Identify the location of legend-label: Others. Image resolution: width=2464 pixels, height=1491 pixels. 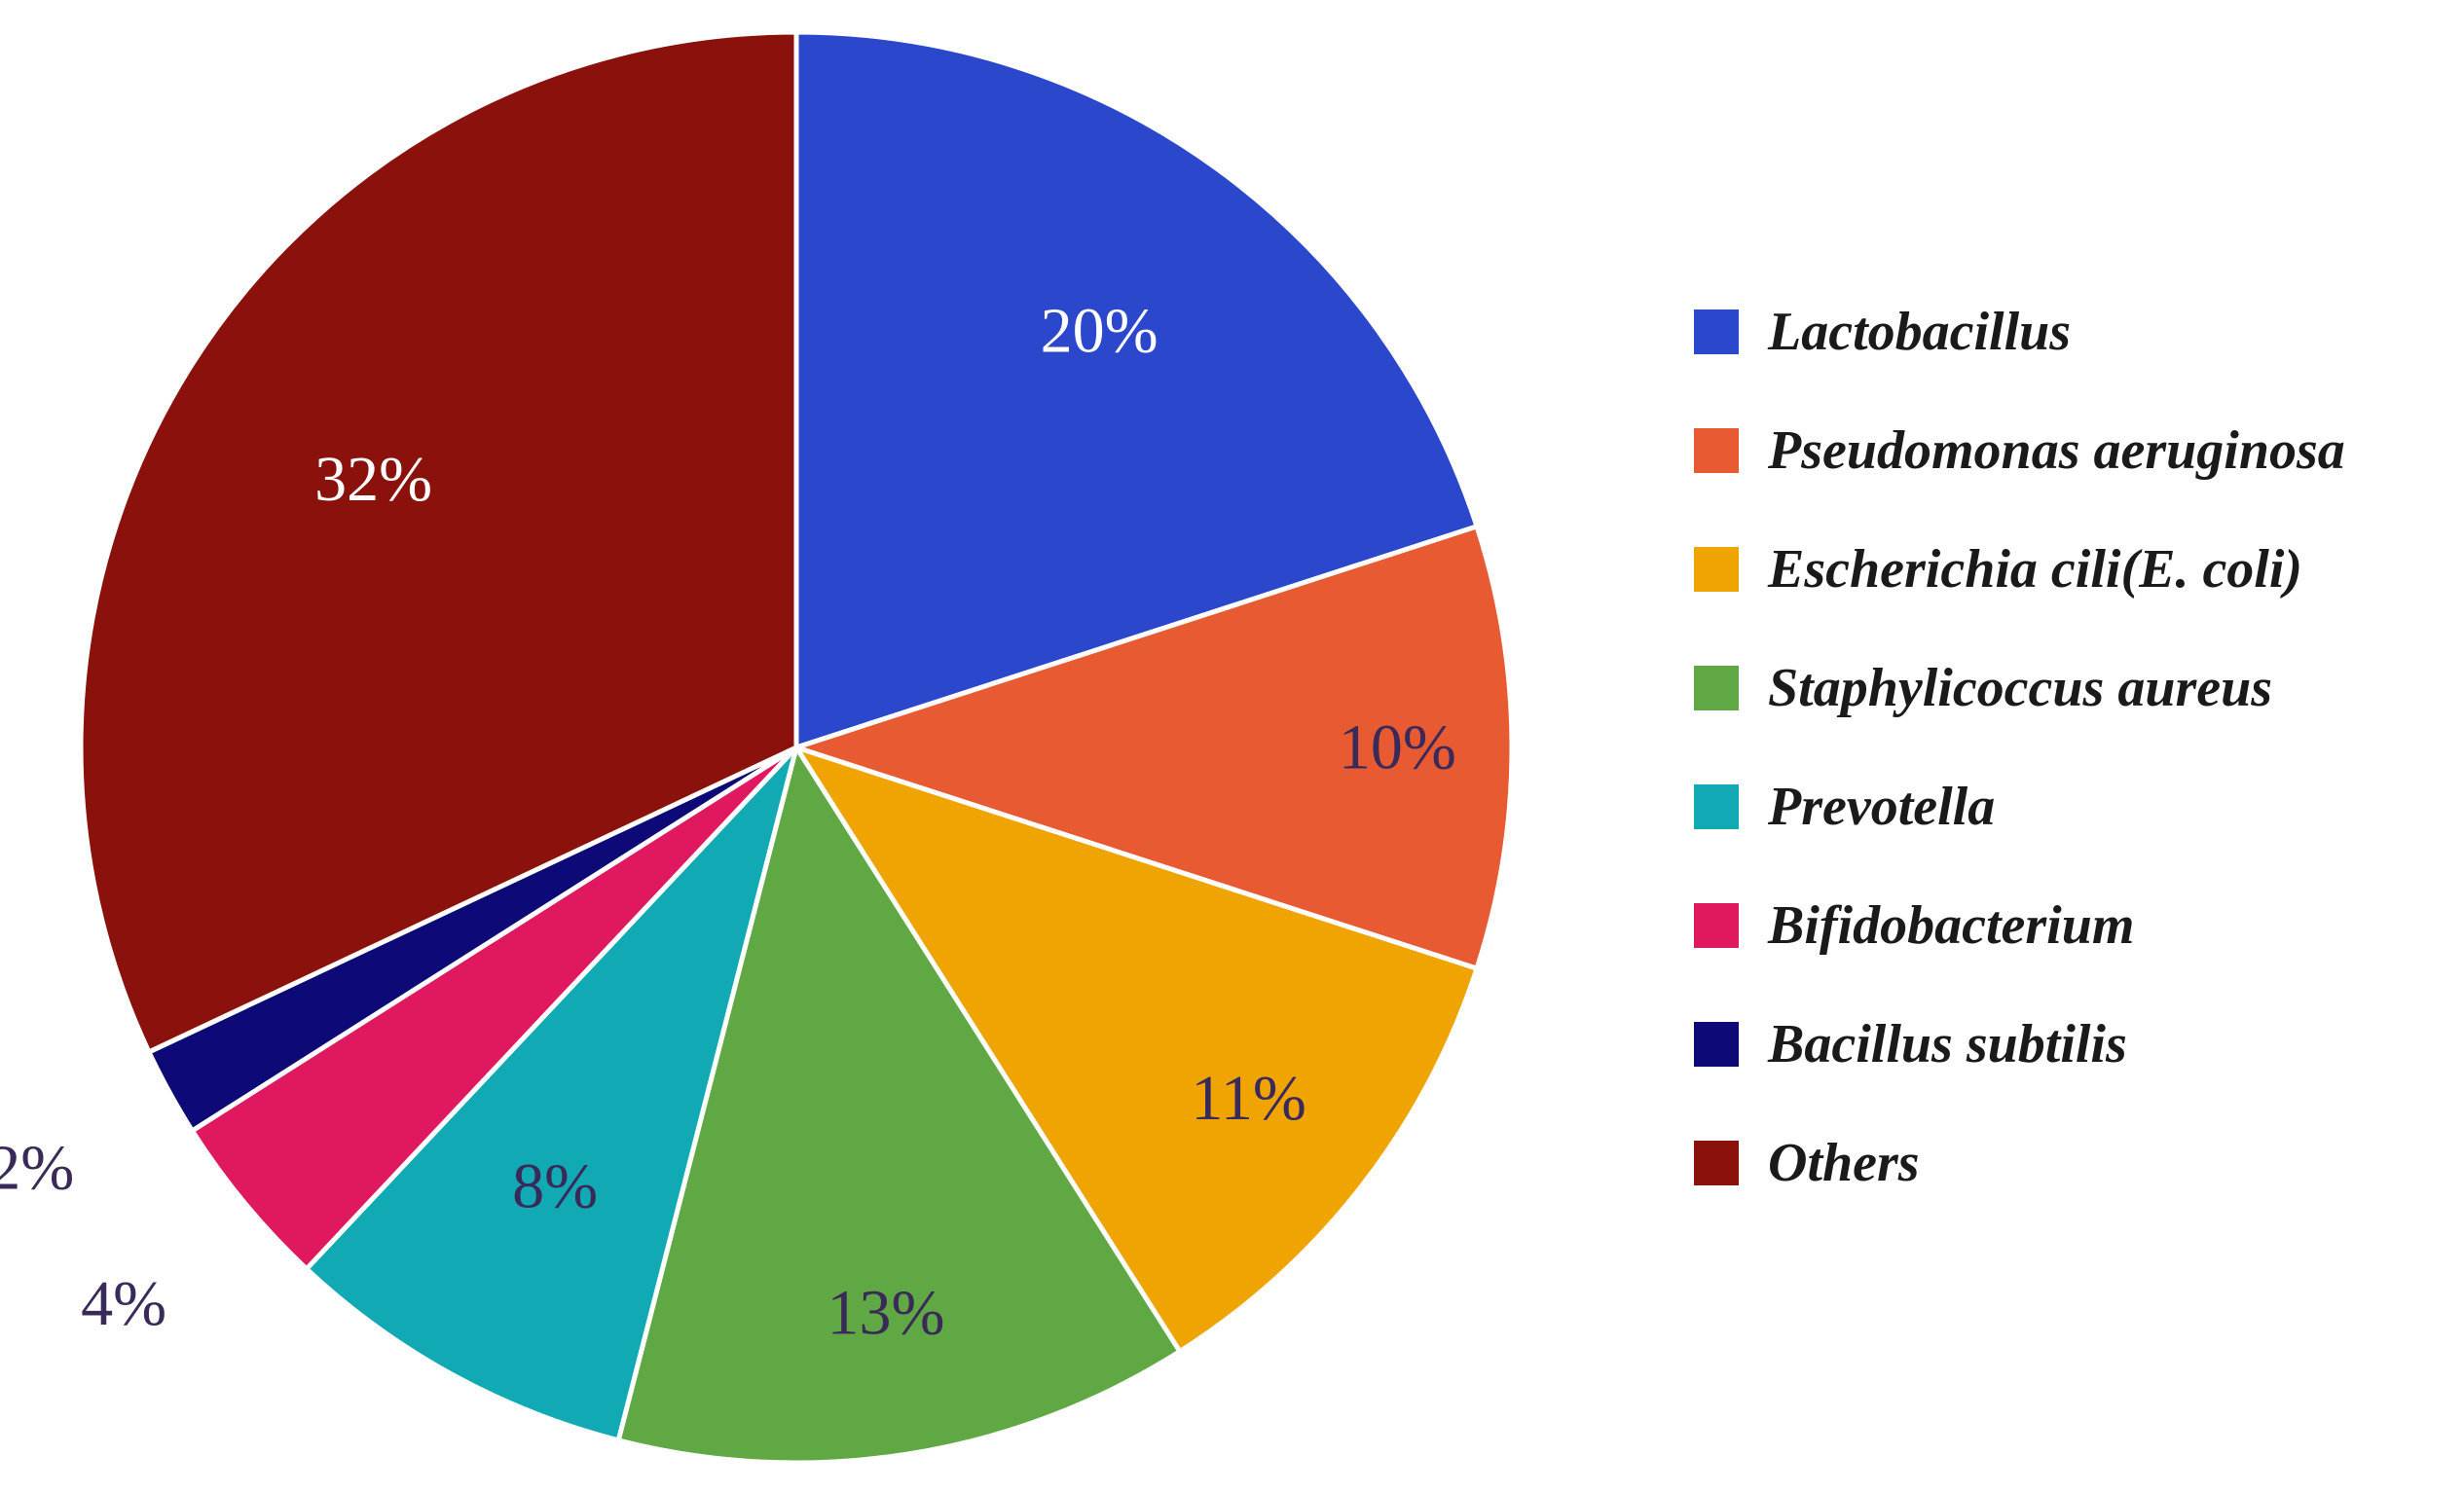
(1844, 1163).